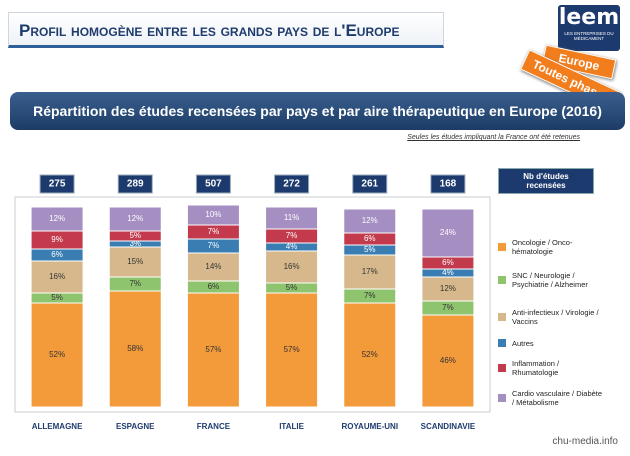 The width and height of the screenshot is (630, 456). What do you see at coordinates (589, 36) in the screenshot?
I see `logo-sub: LES ENTREPRISES DU MÉDICAMENT` at bounding box center [589, 36].